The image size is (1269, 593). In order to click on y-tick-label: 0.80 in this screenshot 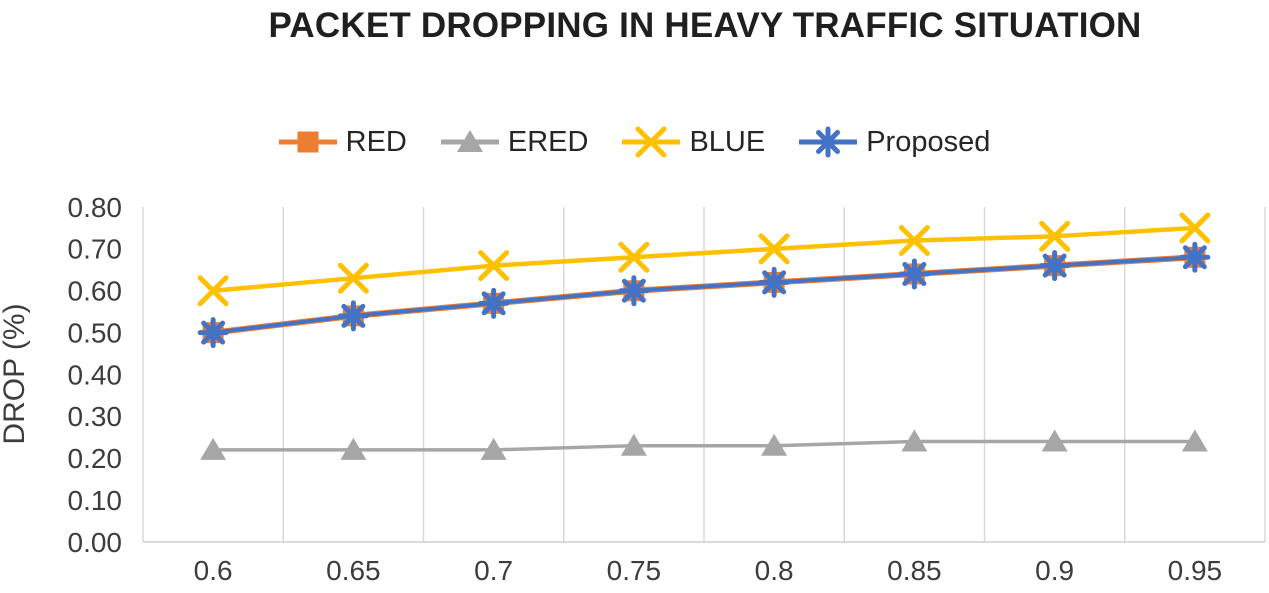, I will do `click(95, 207)`.